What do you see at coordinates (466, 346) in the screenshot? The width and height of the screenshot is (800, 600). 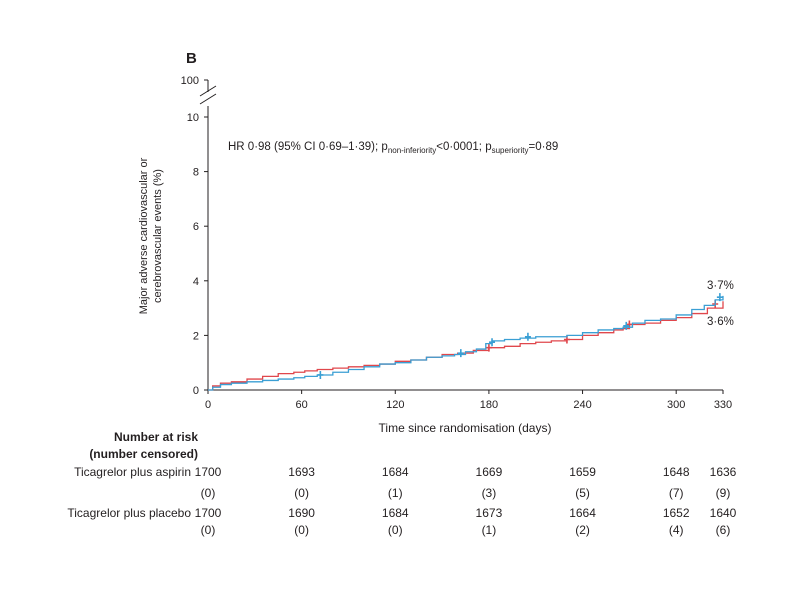 I see `series-line-placebo` at bounding box center [466, 346].